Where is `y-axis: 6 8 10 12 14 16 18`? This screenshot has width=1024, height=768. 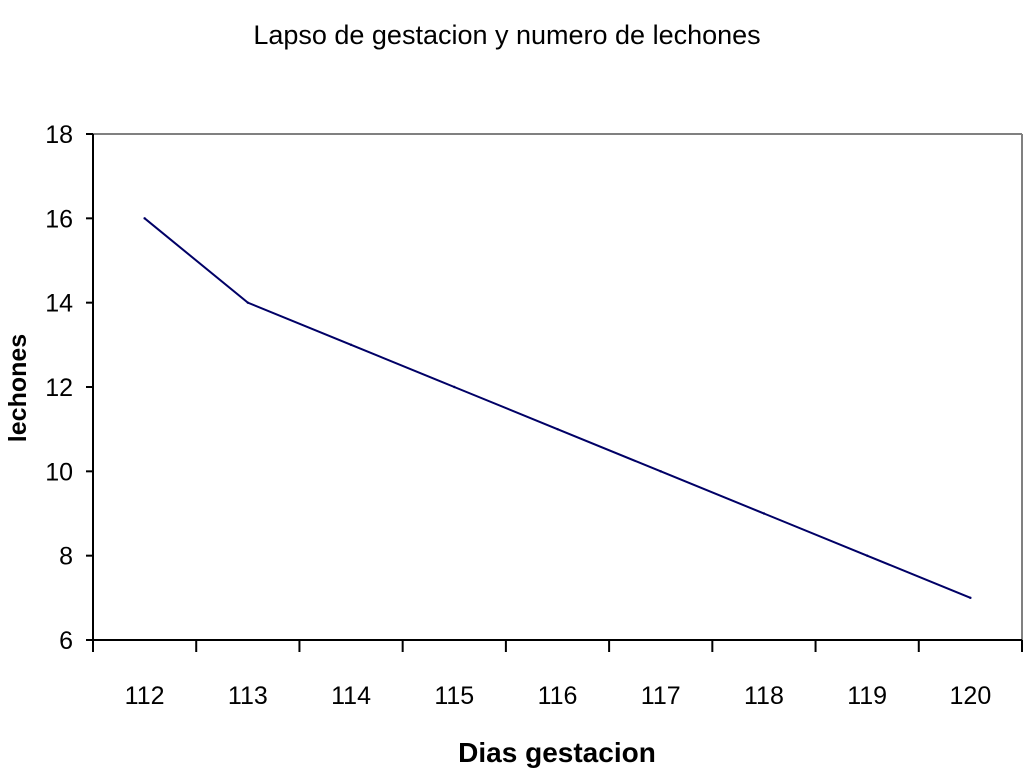 y-axis: 6 8 10 12 14 16 18 is located at coordinates (69, 388).